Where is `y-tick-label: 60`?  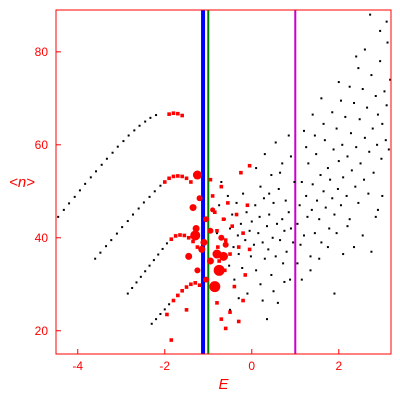
y-tick-label: 60 is located at coordinates (42, 145).